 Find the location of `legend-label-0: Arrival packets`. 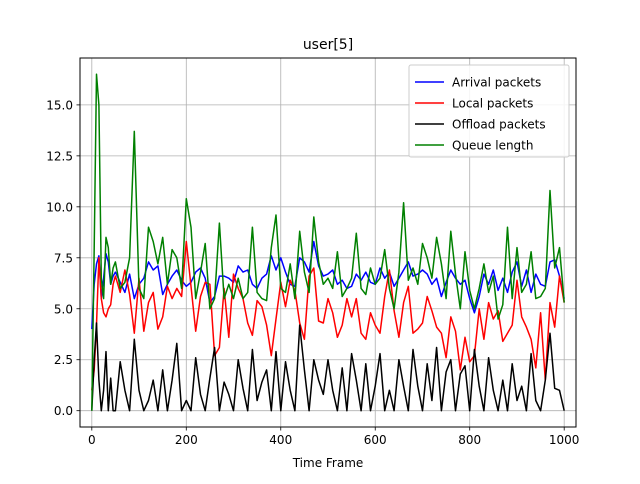

legend-label-0: Arrival packets is located at coordinates (496, 83).